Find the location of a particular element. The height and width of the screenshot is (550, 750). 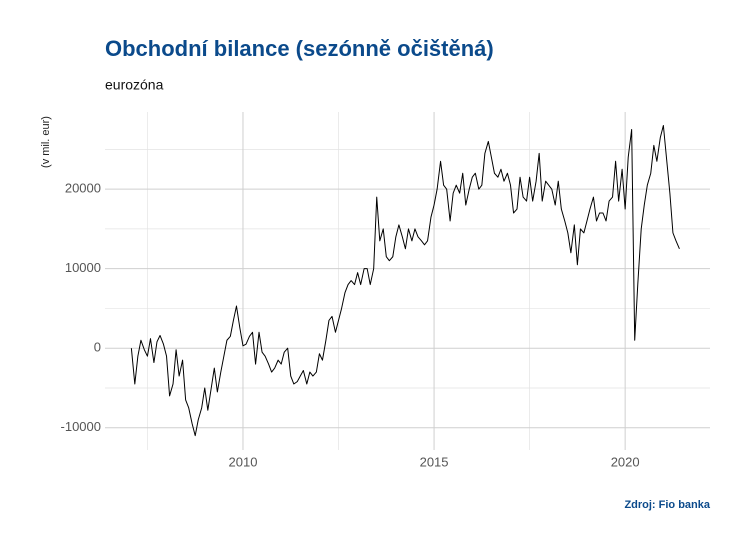

chart-title: Obchodní bilance (sezónně očištěná) is located at coordinates (299, 48).